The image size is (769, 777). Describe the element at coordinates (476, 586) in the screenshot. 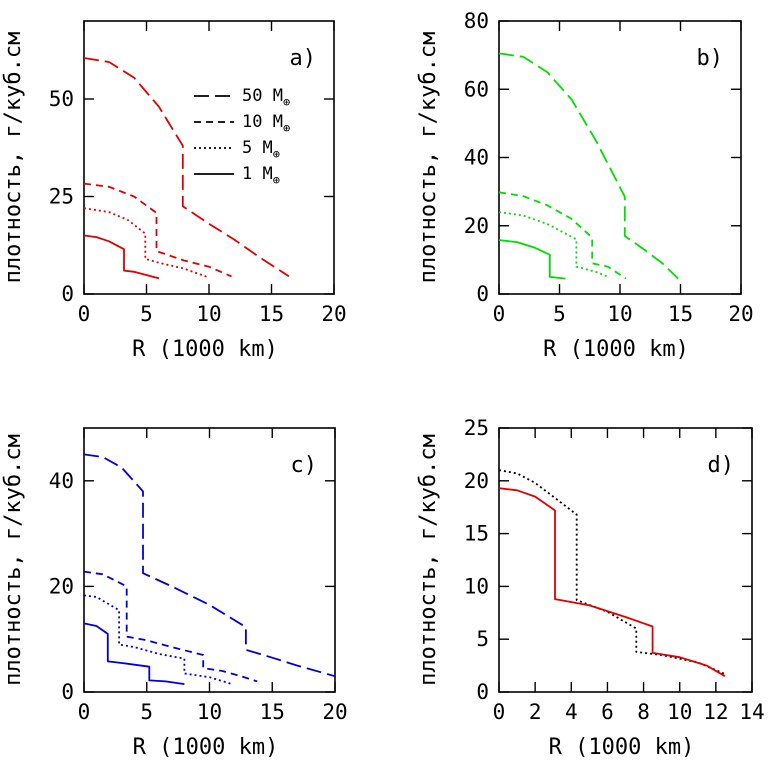

I see `y-tick-label: 10` at that location.